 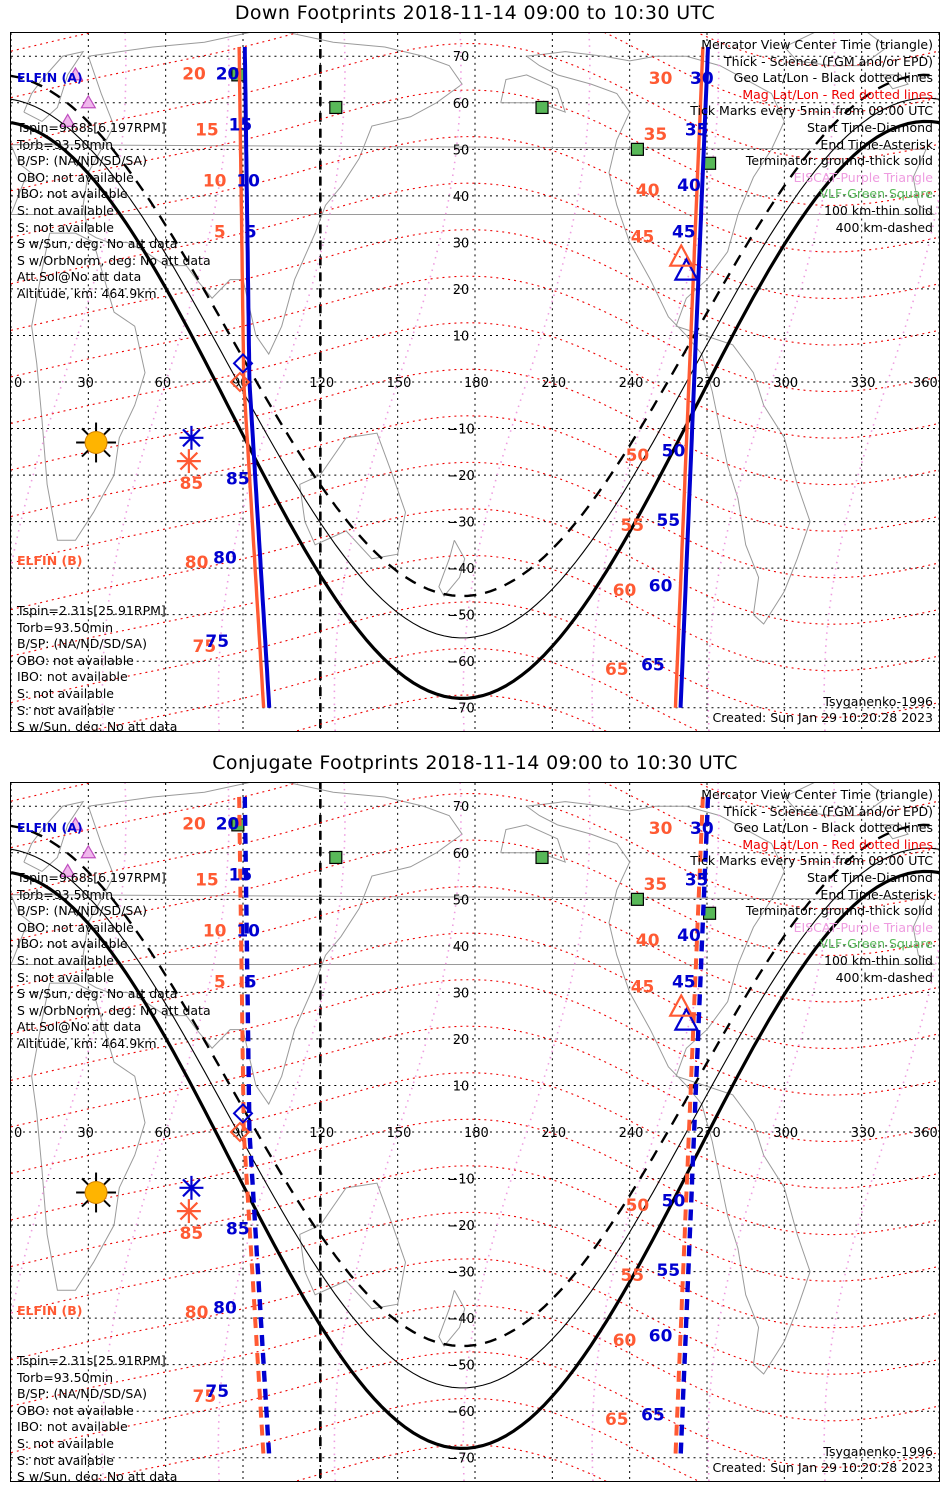 I want to click on legend-line: Tick Marks every 5min from 09:00 UTC, so click(x=811, y=861).